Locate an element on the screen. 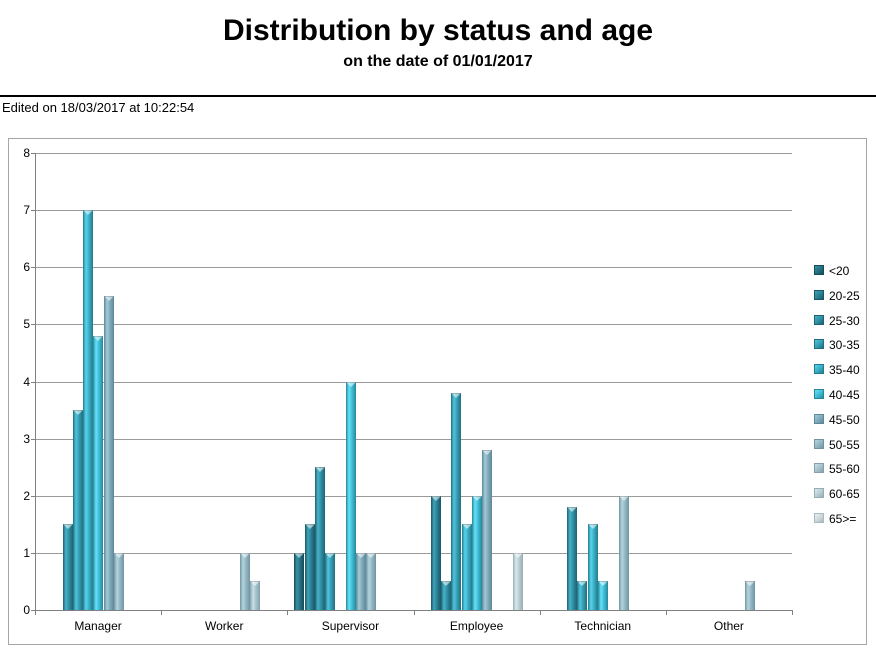 The height and width of the screenshot is (651, 876). legend-item-65>=: 65>= is located at coordinates (840, 519).